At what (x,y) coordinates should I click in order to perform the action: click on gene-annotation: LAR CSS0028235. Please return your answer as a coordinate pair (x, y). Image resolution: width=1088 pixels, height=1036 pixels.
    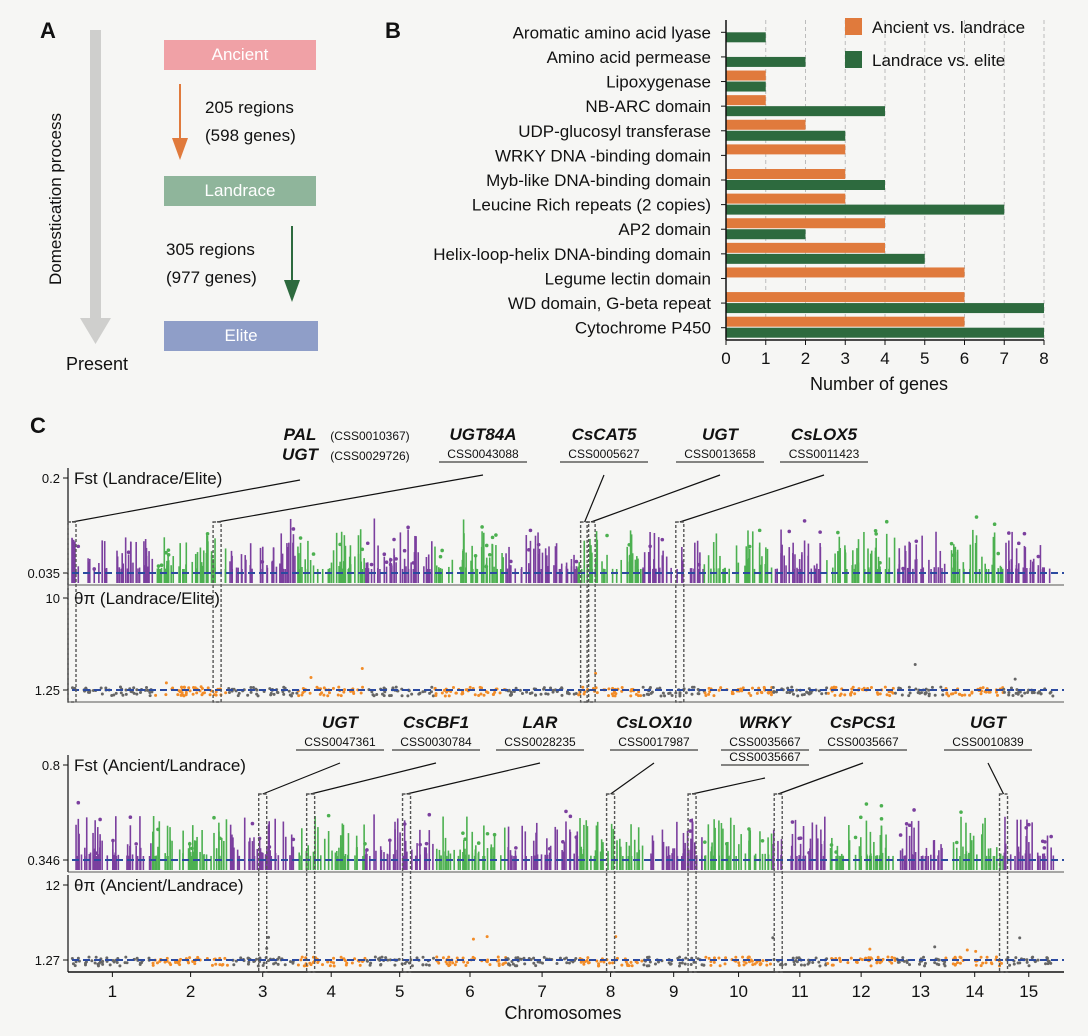
    Looking at the image, I should click on (492, 843).